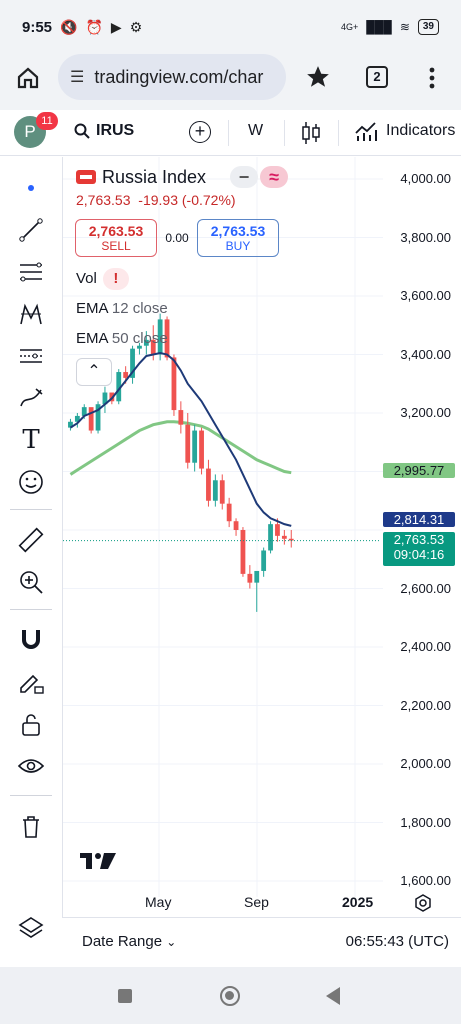 The image size is (461, 1024). What do you see at coordinates (244, 177) in the screenshot?
I see `collapse-legend-button: −` at bounding box center [244, 177].